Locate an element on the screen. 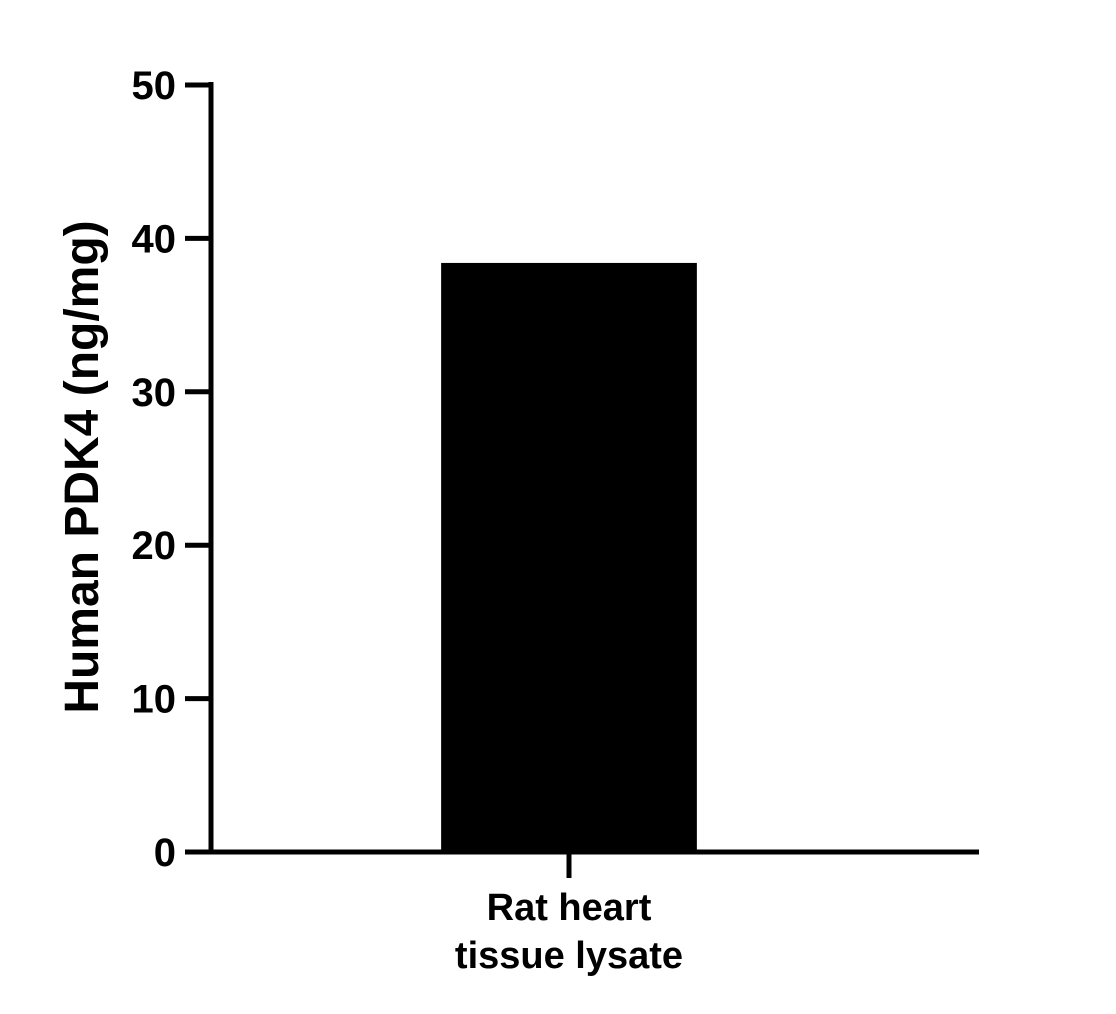 The width and height of the screenshot is (1116, 1014). x-category-label: tissue lysate is located at coordinates (569, 956).